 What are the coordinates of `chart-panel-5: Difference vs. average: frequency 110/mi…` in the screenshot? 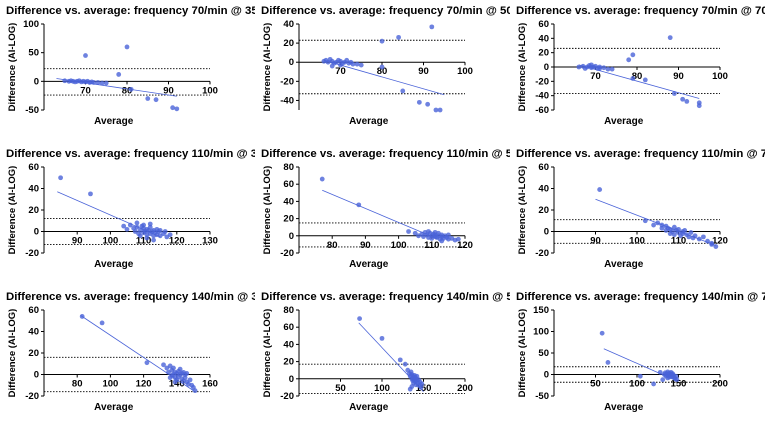 It's located at (385, 209).